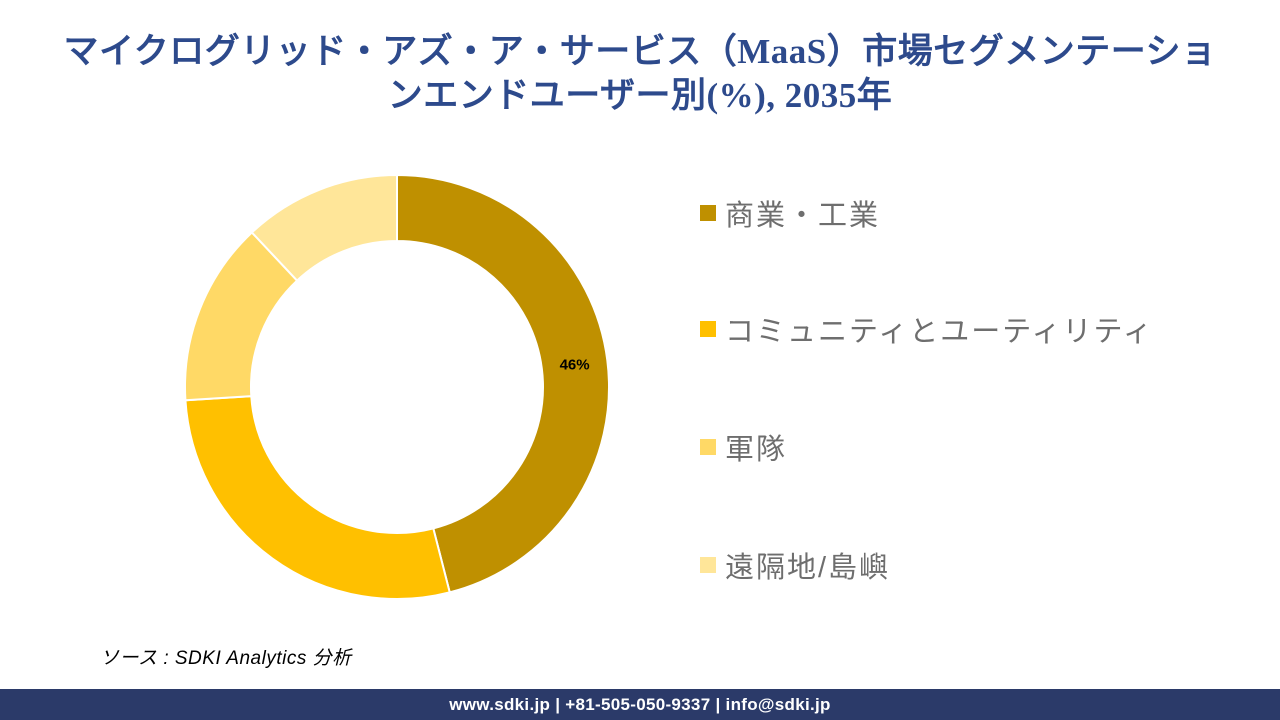 This screenshot has width=1280, height=720. What do you see at coordinates (756, 450) in the screenshot?
I see `legend-label-military: 軍隊` at bounding box center [756, 450].